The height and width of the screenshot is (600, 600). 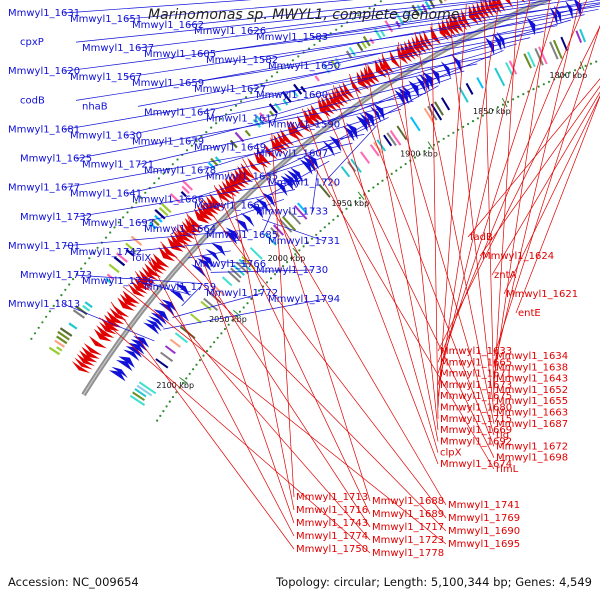 I want to click on gene-label-blue: Mmwyl1_1617, so click(x=242, y=118).